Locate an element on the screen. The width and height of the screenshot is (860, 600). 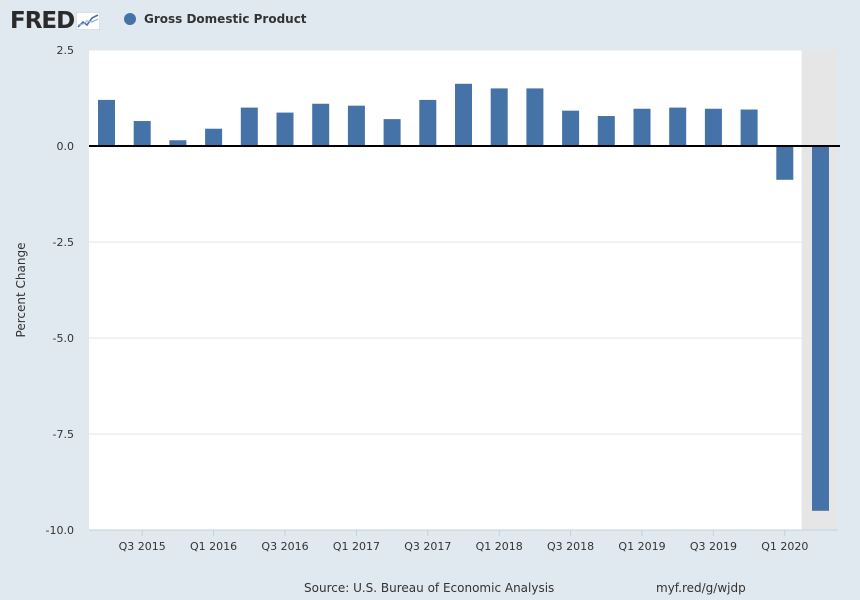
y-tick-label: -7.5 is located at coordinates (63, 434).